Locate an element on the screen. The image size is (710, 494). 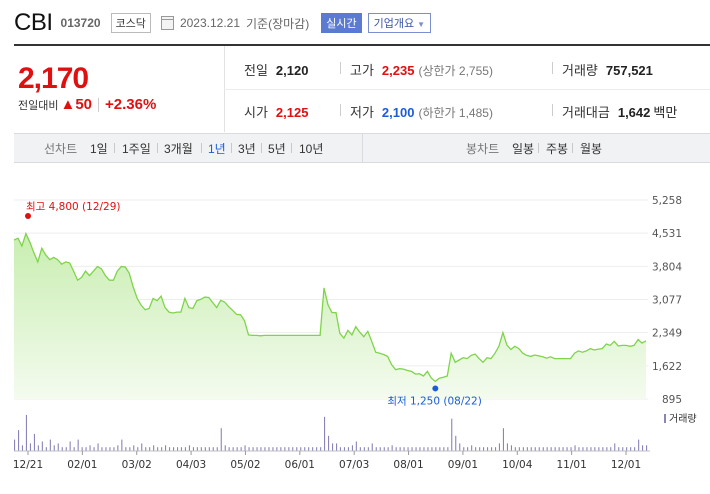
low-annotation: 최저 1,250 (08/22) is located at coordinates (434, 401).